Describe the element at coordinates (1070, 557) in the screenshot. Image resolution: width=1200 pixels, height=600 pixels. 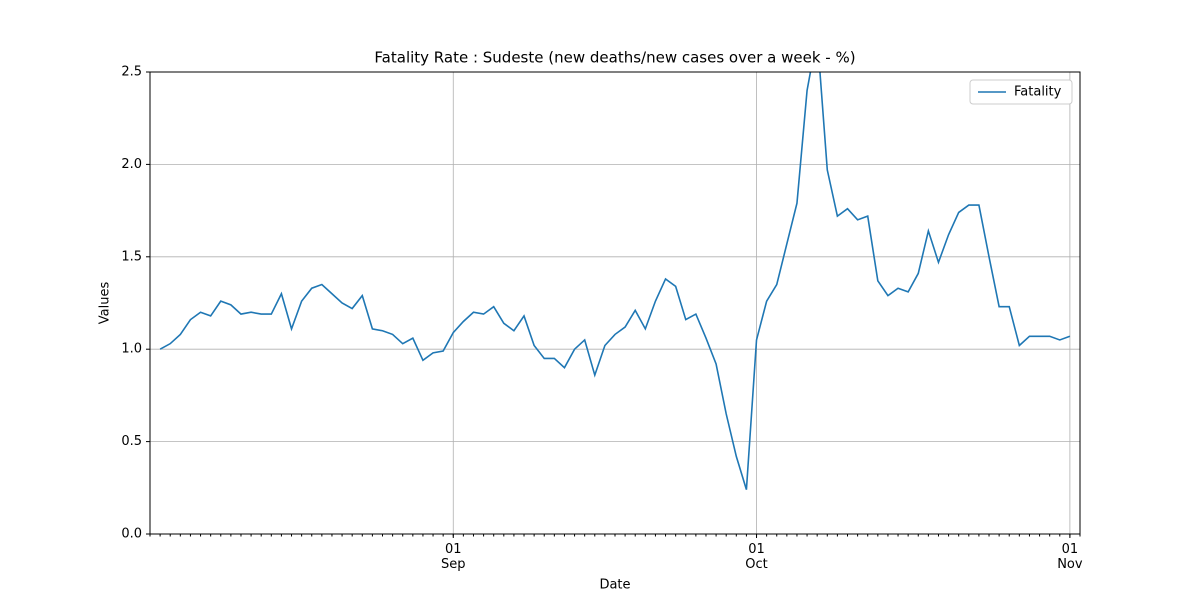
I see `x-tick-label: 01 Nov` at that location.